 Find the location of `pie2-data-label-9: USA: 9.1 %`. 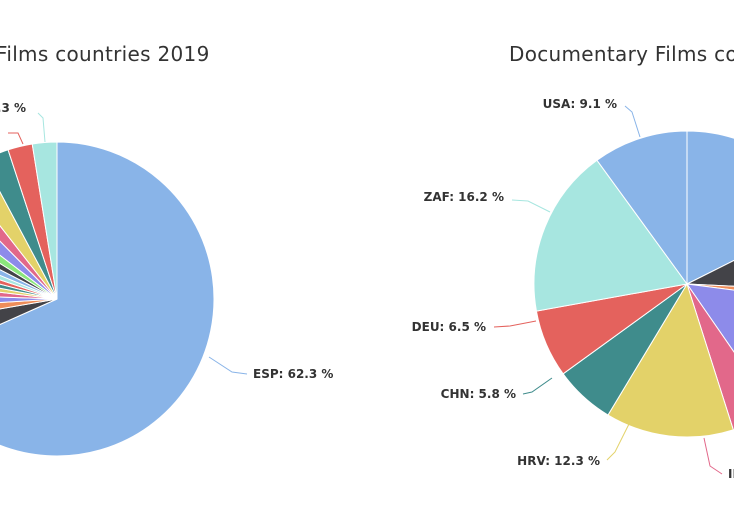

pie2-data-label-9: USA: 9.1 % is located at coordinates (580, 104).